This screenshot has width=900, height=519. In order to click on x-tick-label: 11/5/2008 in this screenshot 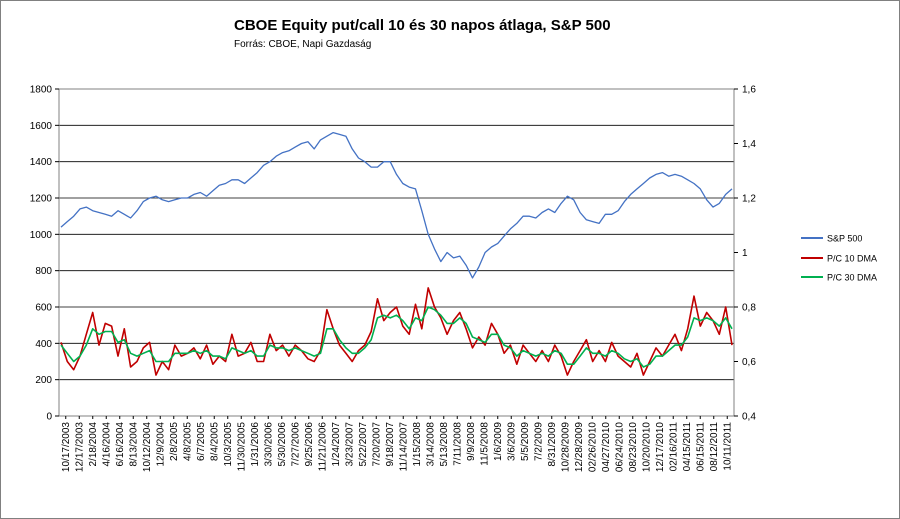, I will do `click(484, 444)`.